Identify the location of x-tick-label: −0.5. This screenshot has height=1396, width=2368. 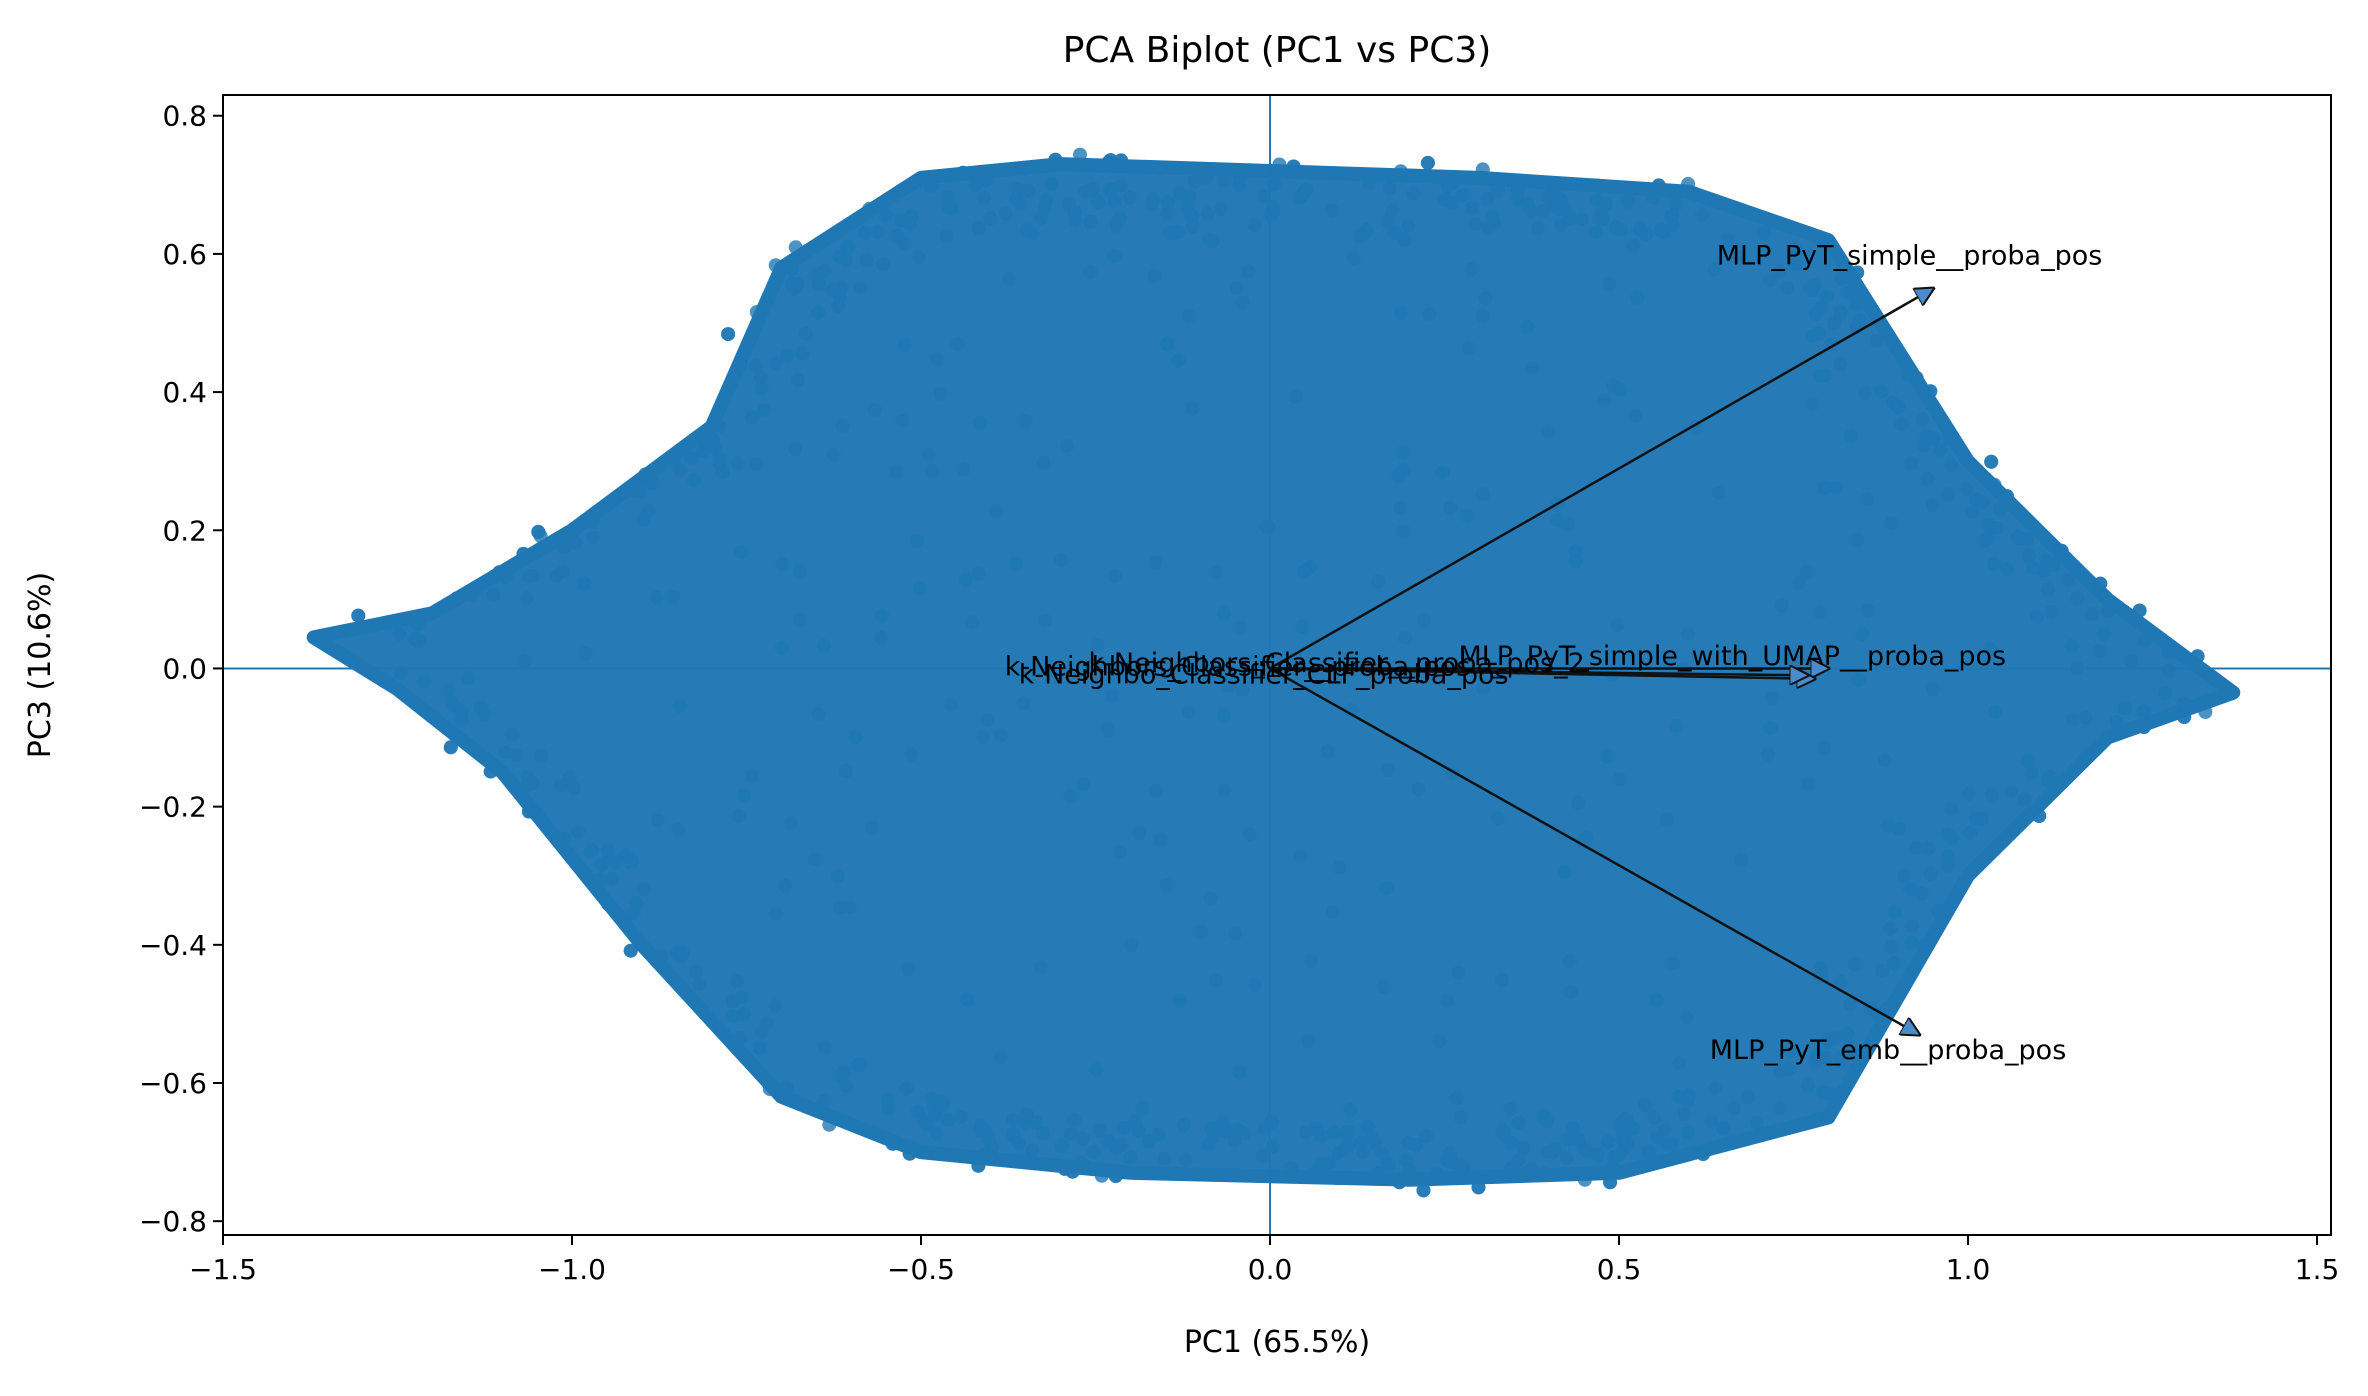
(921, 1269).